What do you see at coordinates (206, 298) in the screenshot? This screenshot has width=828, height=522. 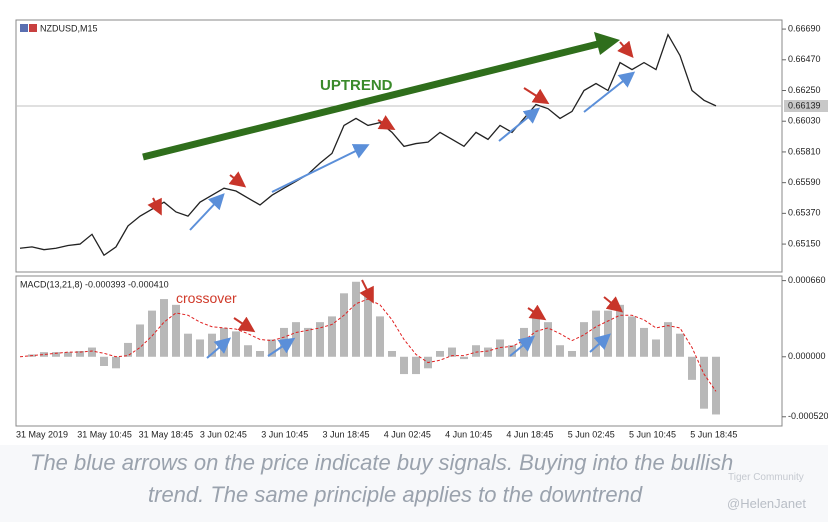 I see `annotation: crossover` at bounding box center [206, 298].